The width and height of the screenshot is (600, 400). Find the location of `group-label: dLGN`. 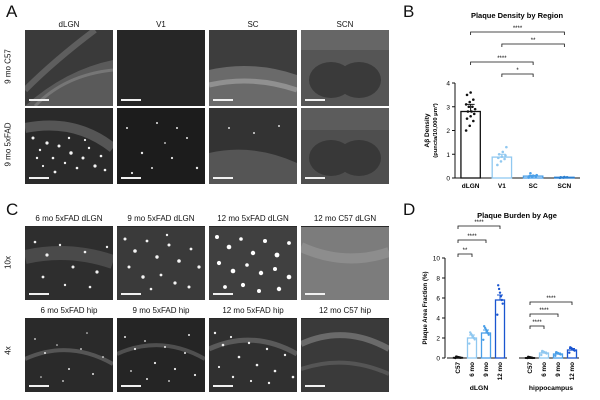

group-label: dLGN is located at coordinates (479, 388).